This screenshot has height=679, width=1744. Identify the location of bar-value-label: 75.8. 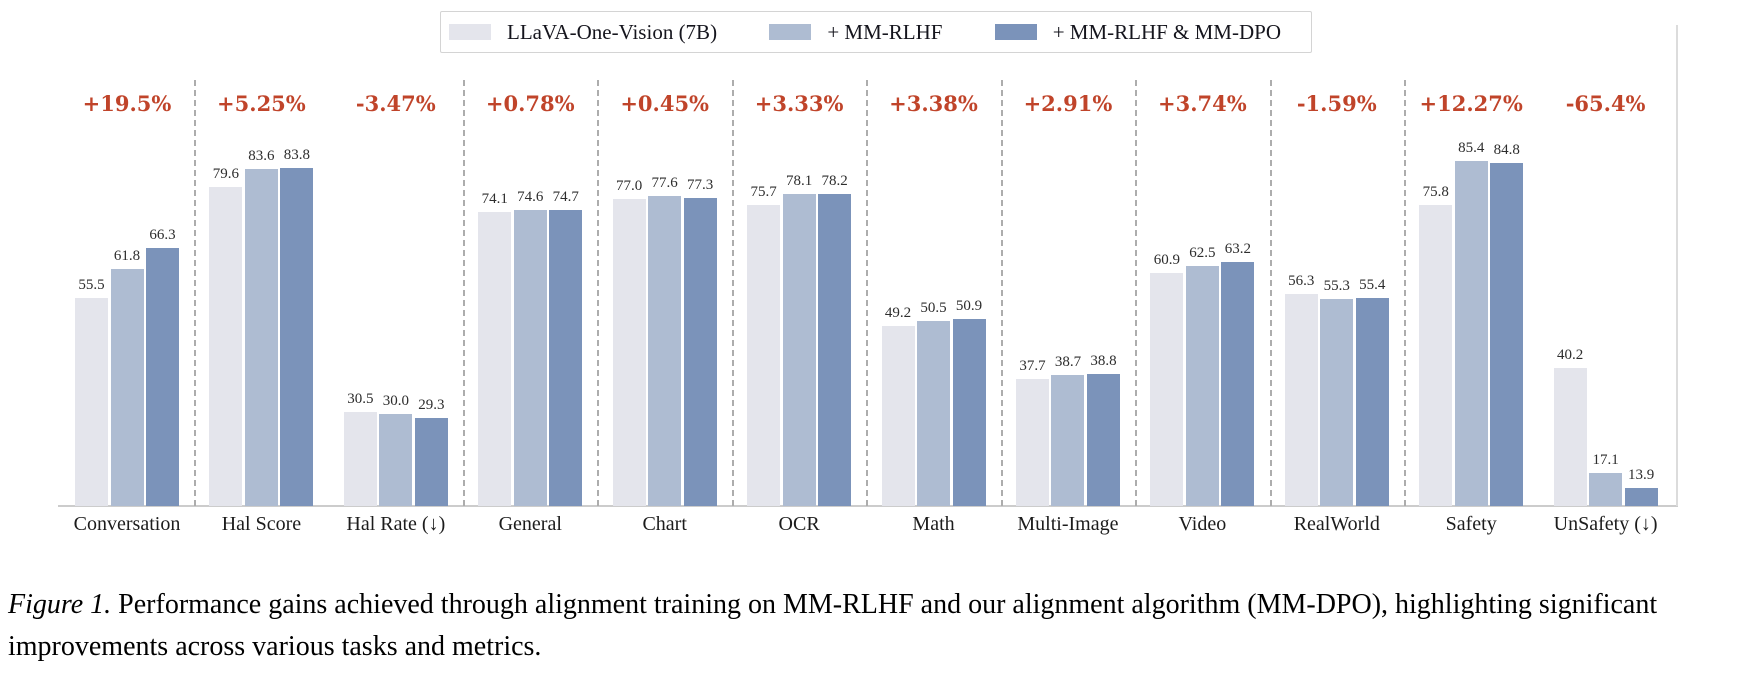
(1435, 191).